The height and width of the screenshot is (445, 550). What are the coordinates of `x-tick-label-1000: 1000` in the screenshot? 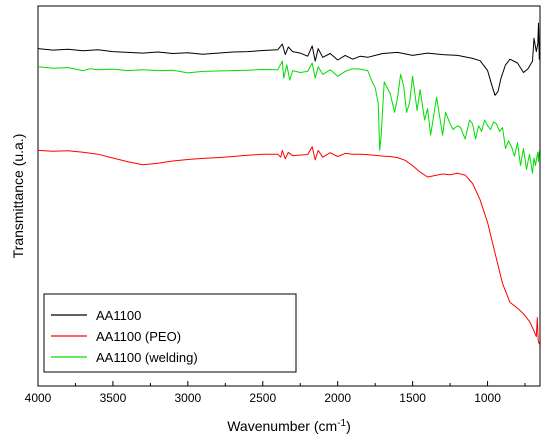 It's located at (487, 398).